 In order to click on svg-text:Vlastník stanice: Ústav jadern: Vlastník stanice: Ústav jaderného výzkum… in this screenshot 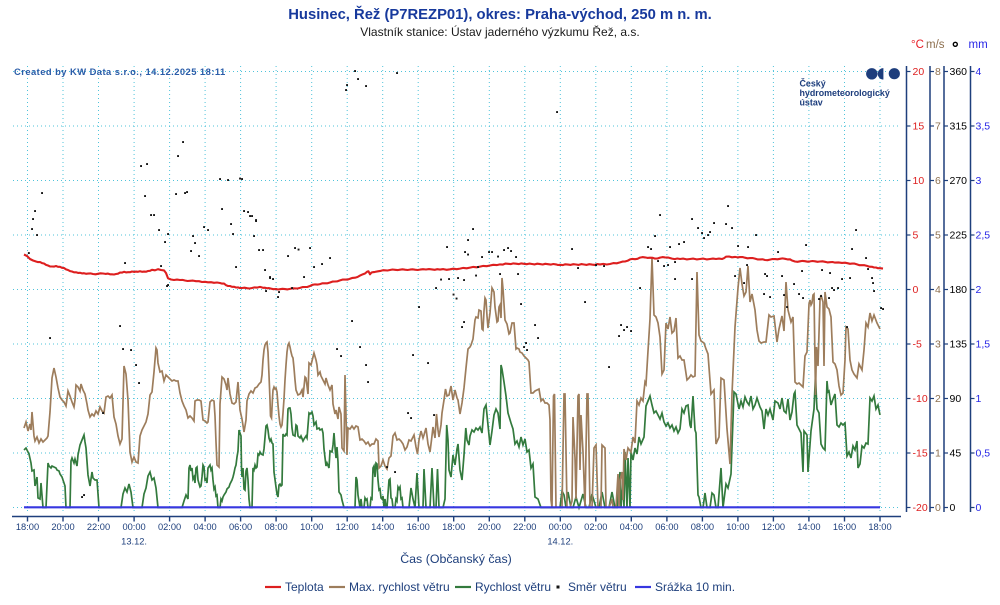, I will do `click(499, 31)`.